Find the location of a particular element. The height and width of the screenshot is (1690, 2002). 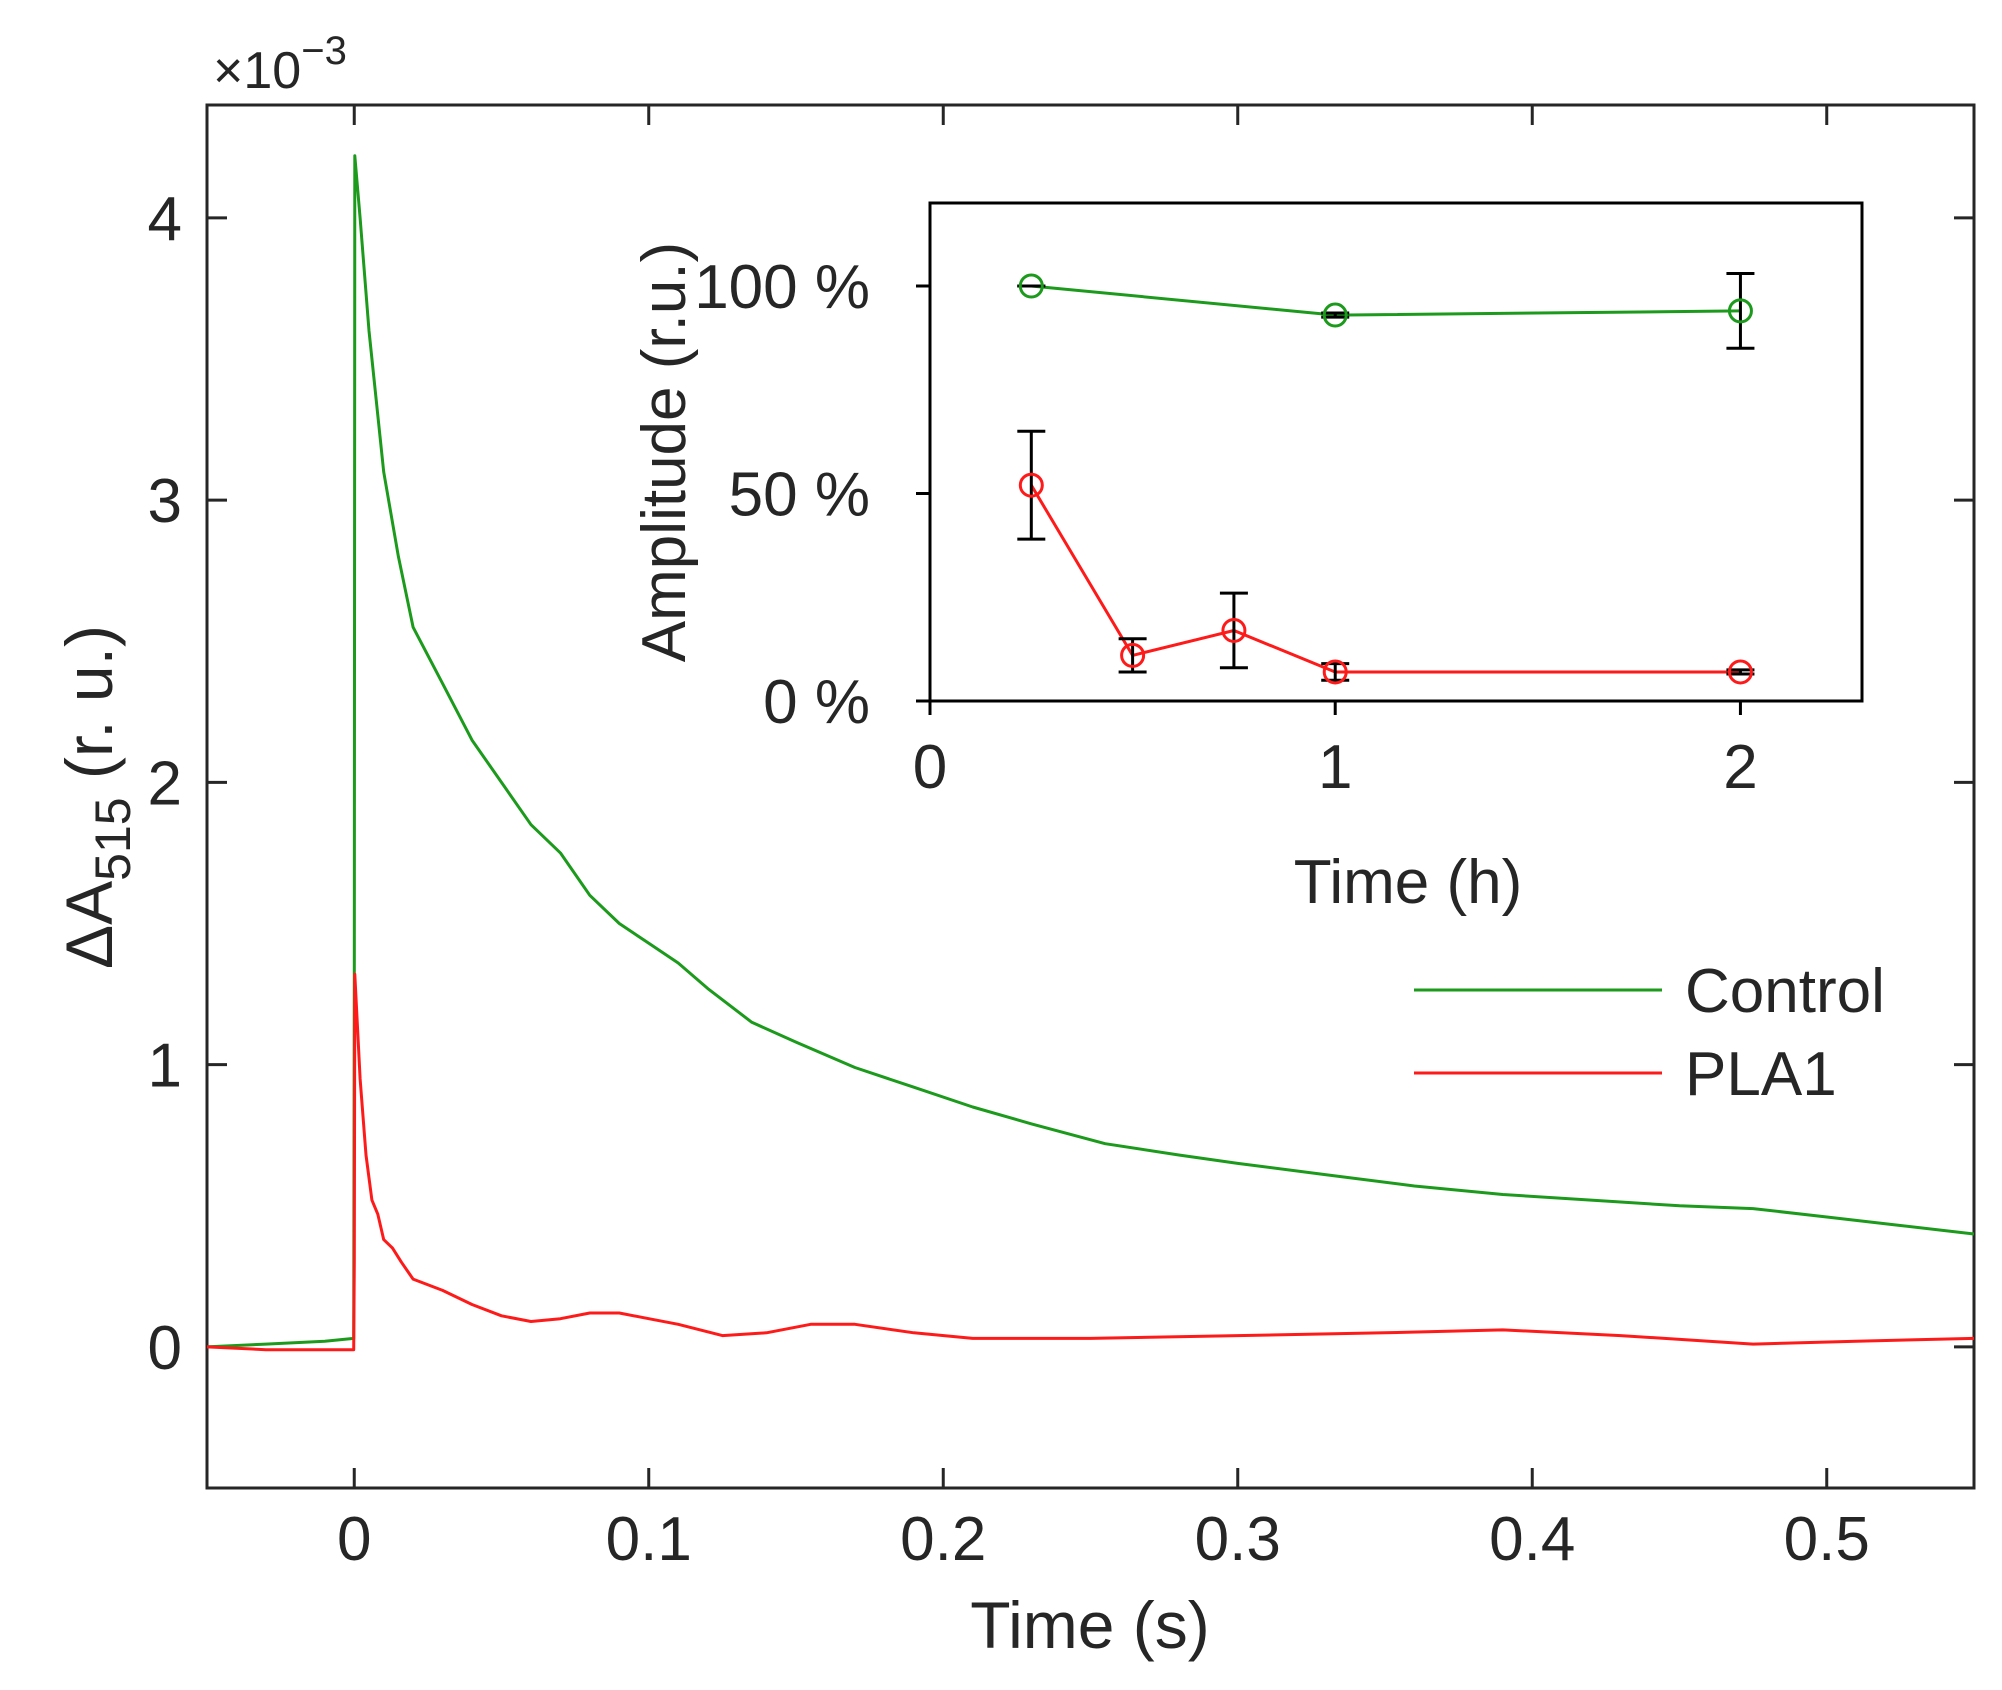

legend-label-pla1: PLA1 is located at coordinates (1761, 1074).